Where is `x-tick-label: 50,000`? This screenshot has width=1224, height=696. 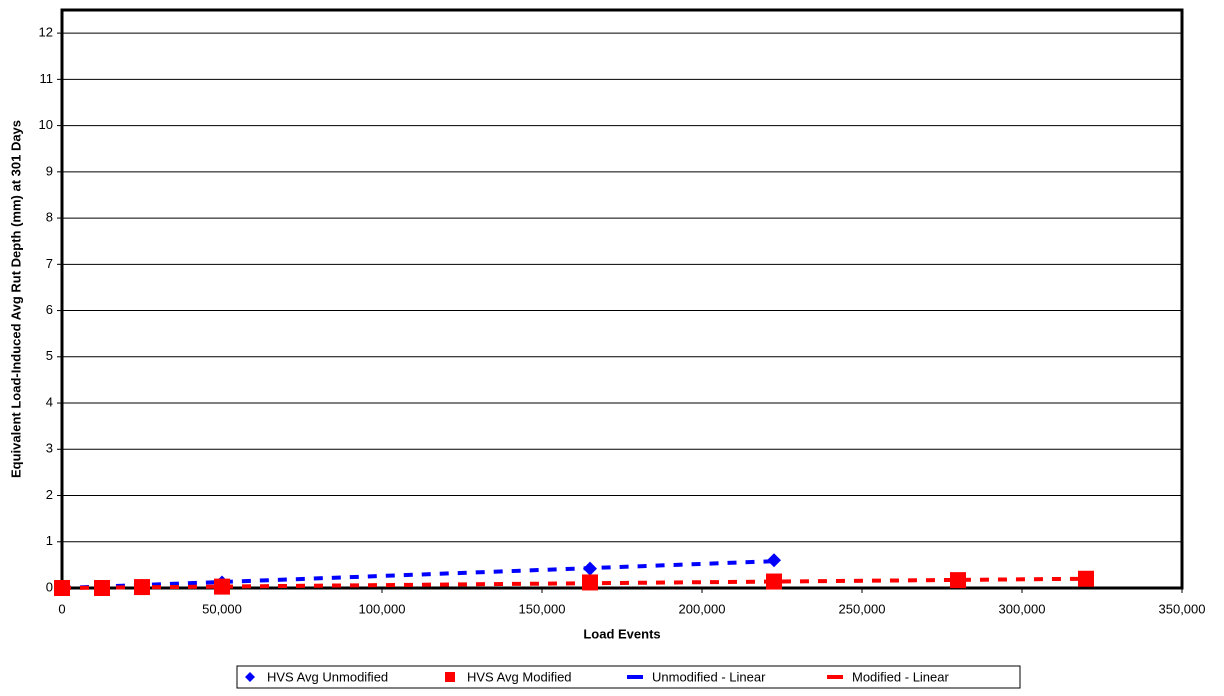 x-tick-label: 50,000 is located at coordinates (222, 608).